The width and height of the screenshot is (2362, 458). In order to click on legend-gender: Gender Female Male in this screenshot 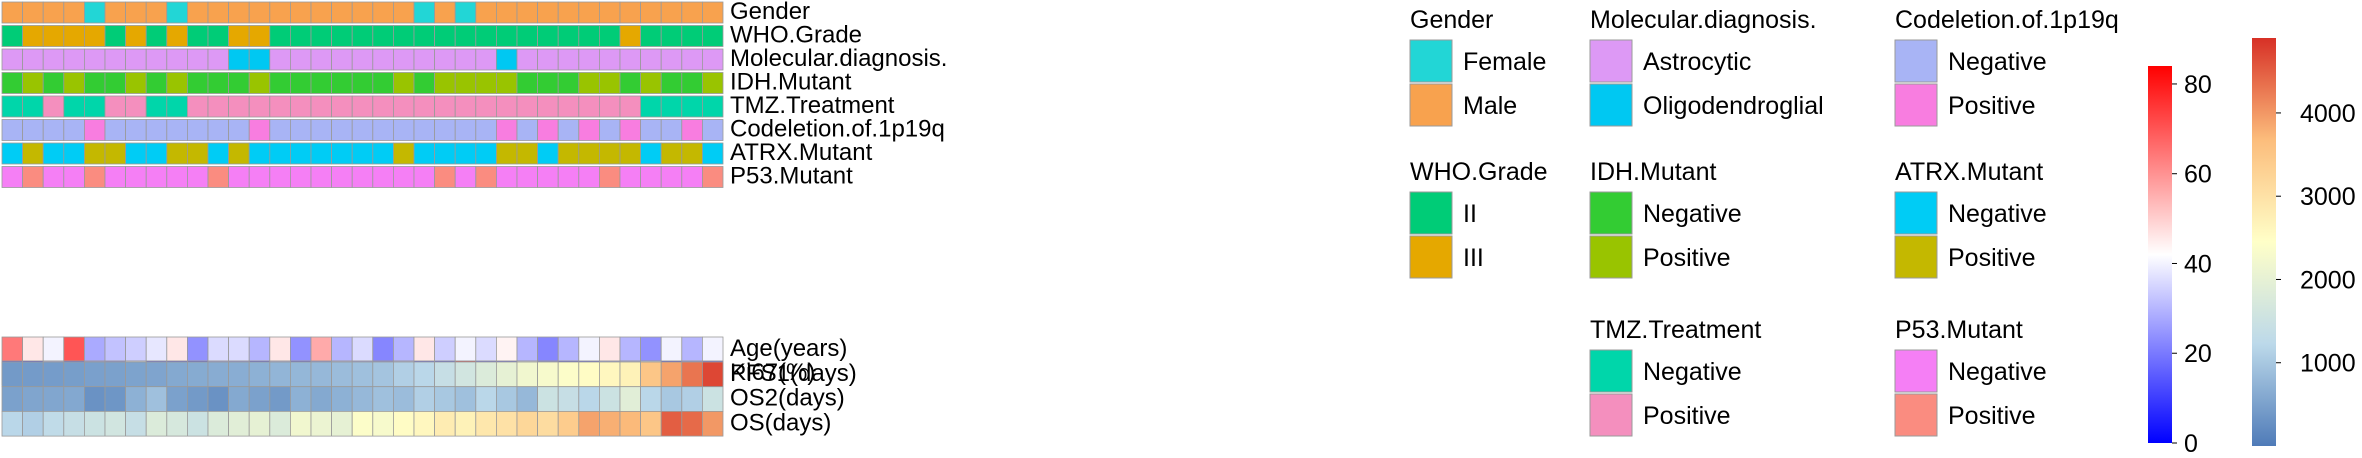, I will do `click(1477, 66)`.